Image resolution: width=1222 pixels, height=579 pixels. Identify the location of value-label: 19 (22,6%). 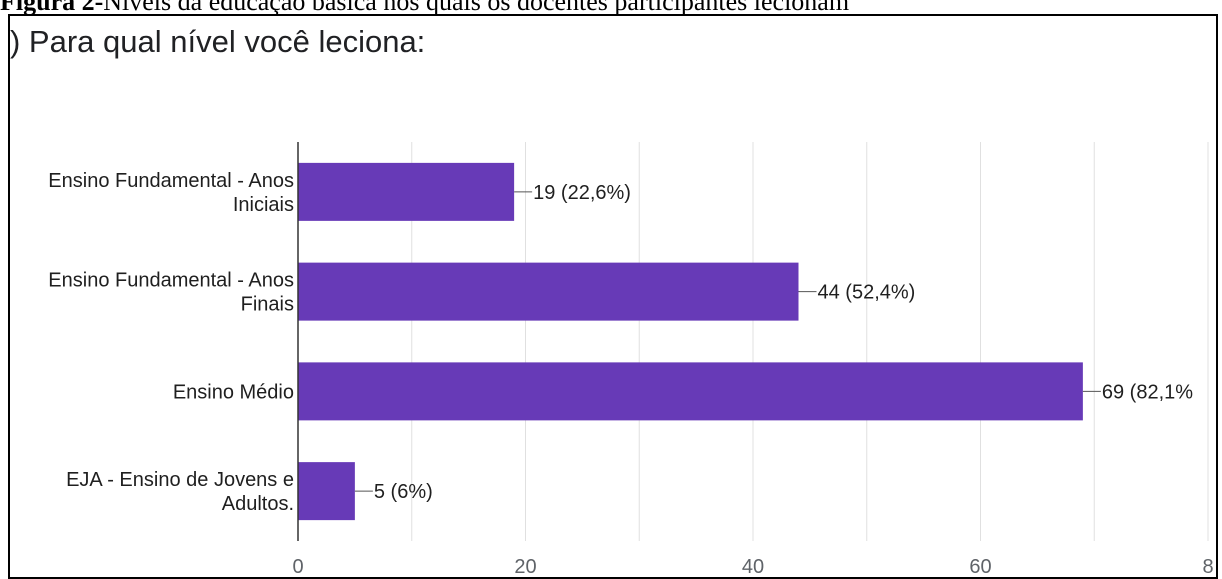
(582, 193).